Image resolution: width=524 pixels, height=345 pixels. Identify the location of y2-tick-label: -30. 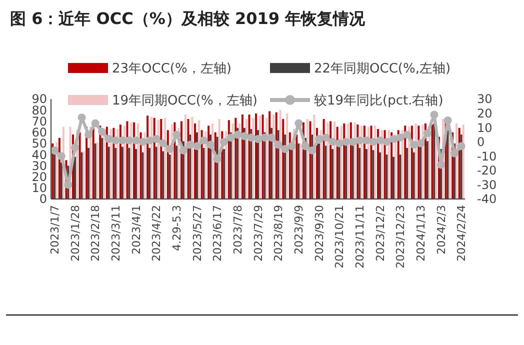
(487, 185).